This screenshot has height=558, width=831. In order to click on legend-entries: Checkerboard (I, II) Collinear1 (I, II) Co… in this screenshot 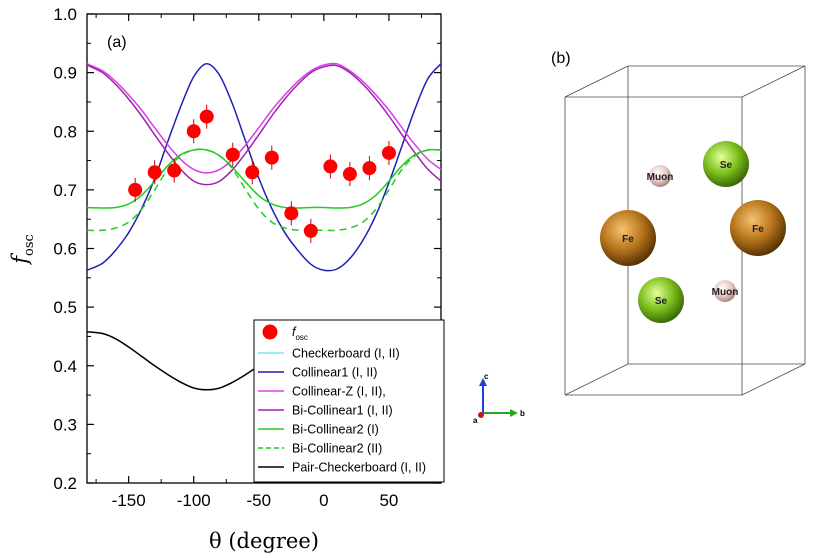, I will do `click(342, 411)`.